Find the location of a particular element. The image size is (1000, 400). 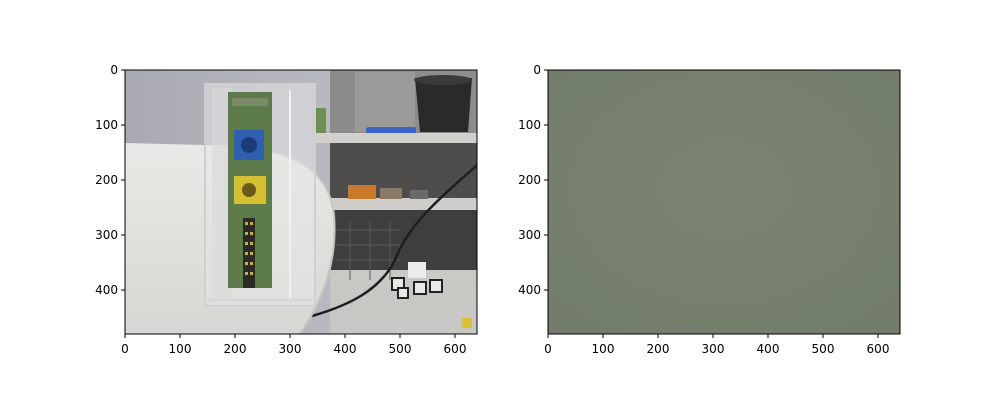

left-xtick-label: 300 is located at coordinates (290, 349).